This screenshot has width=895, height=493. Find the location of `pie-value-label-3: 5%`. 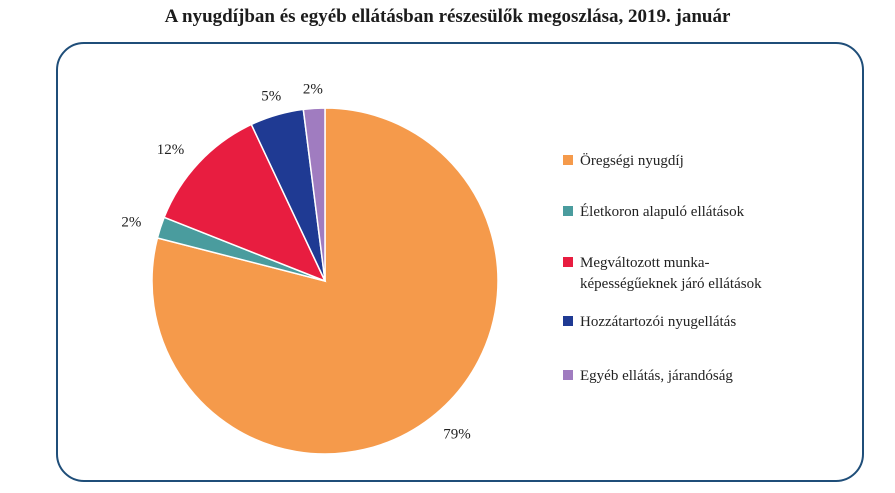

pie-value-label-3: 5% is located at coordinates (271, 97).